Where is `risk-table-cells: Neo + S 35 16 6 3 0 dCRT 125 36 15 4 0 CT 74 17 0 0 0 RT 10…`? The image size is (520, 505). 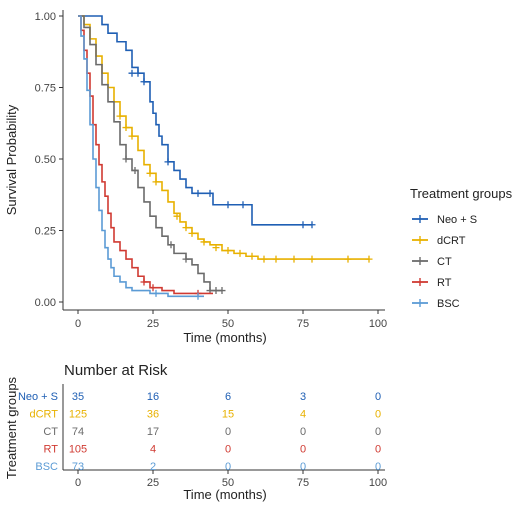
risk-table-cells: Neo + S 35 16 6 3 0 dCRT 125 36 15 4 0 CT 74 17 0 0 0 RT 10… is located at coordinates (199, 432).